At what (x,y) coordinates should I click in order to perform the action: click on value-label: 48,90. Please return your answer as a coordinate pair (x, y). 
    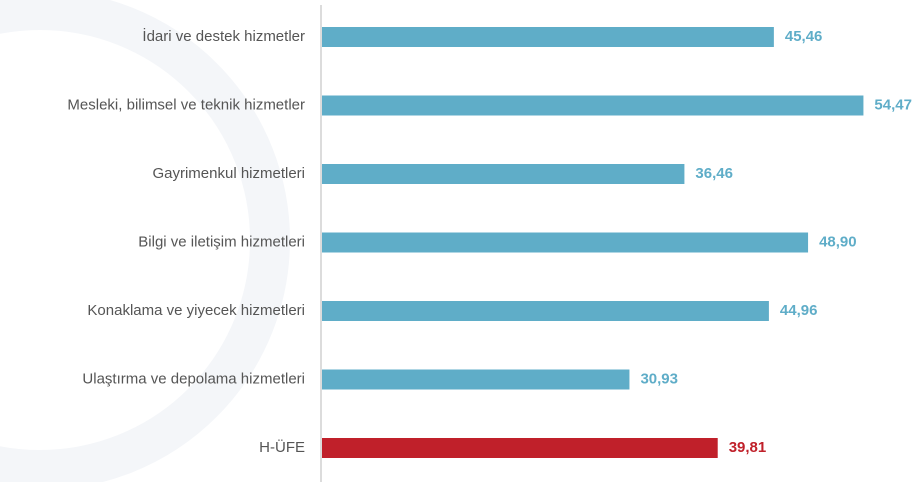
    Looking at the image, I should click on (838, 241).